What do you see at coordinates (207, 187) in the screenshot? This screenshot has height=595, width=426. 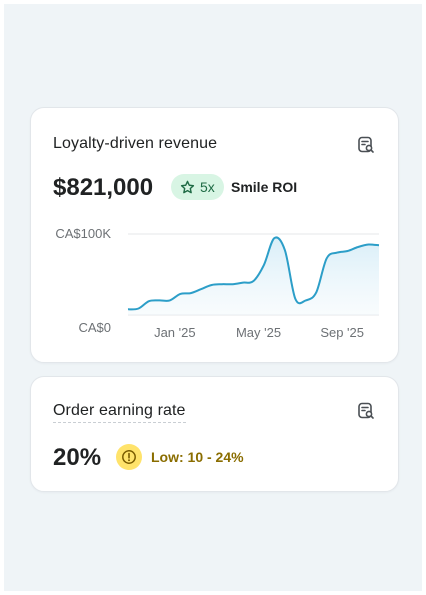 I see `roi-badge-label: 5x` at bounding box center [207, 187].